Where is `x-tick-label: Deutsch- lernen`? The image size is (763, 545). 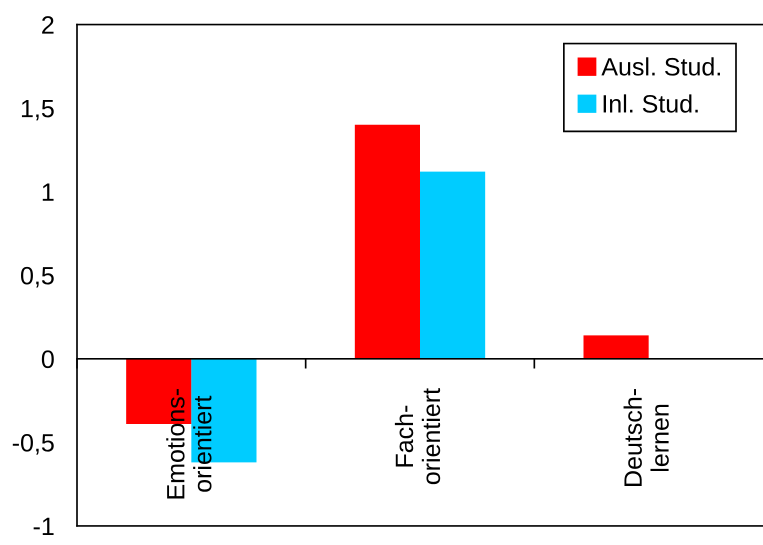
x-tick-label: Deutsch- lernen is located at coordinates (646, 437).